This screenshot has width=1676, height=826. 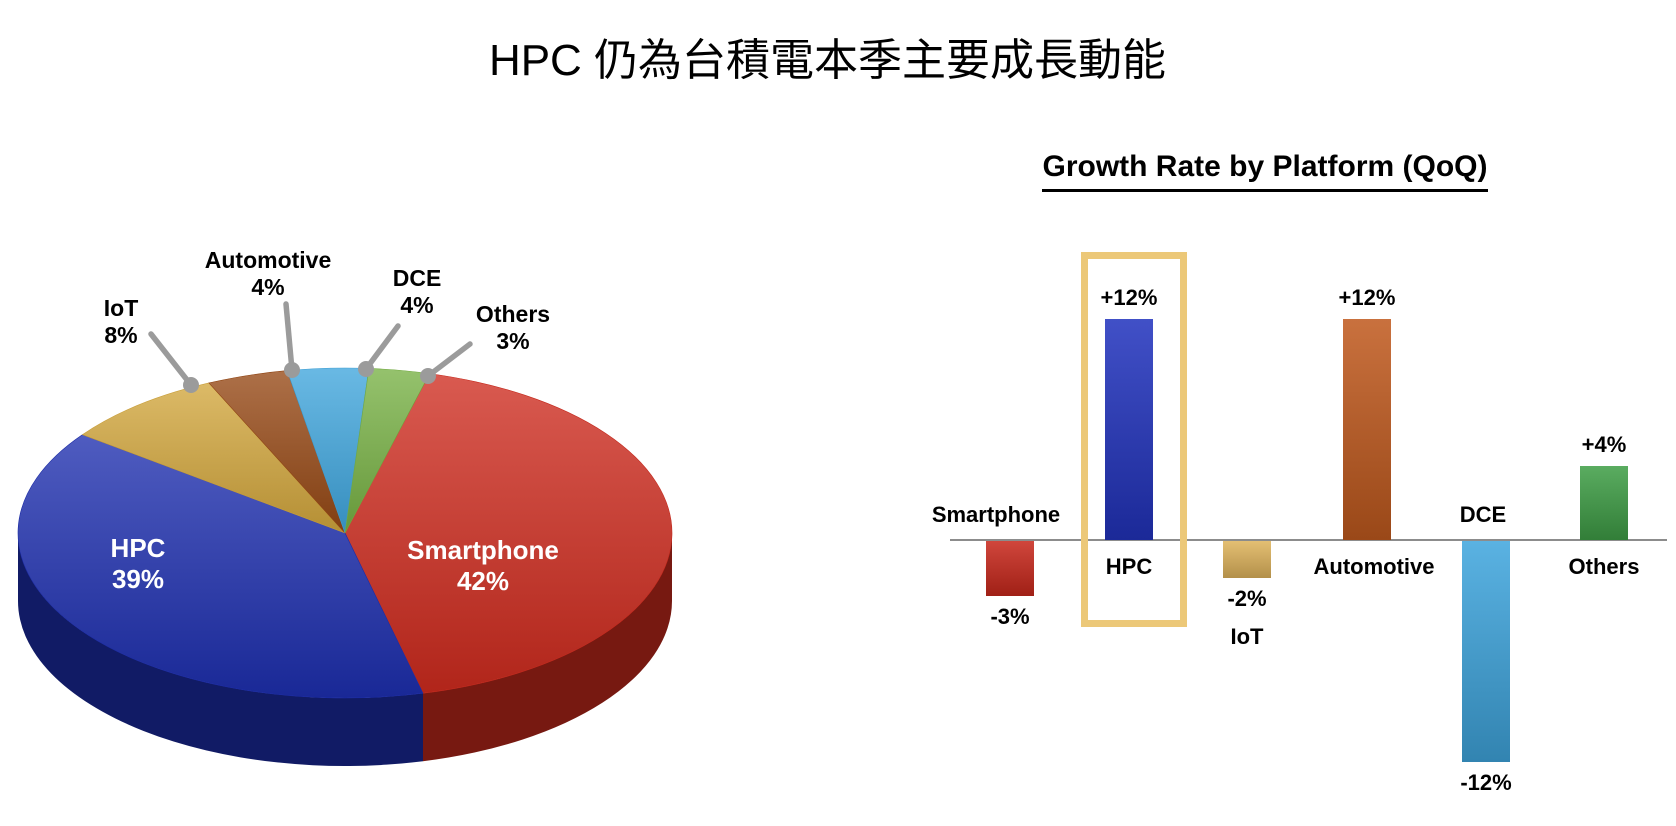 I want to click on bar-chart-title: Growth Rate by Platform (QoQ), so click(x=1265, y=171).